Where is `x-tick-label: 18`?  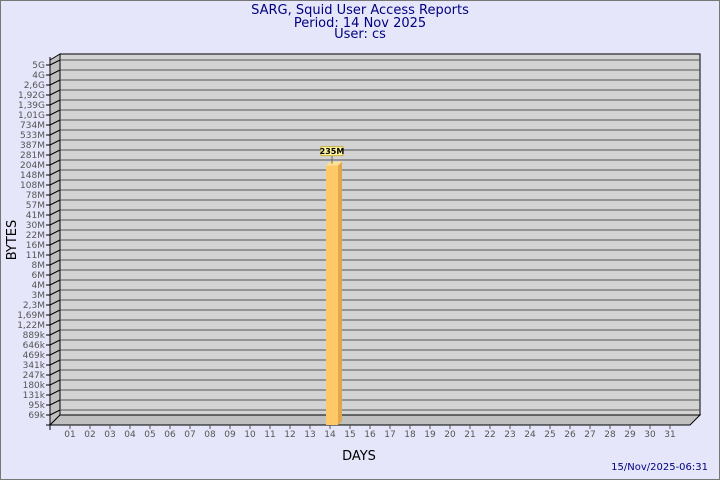 x-tick-label: 18 is located at coordinates (410, 435).